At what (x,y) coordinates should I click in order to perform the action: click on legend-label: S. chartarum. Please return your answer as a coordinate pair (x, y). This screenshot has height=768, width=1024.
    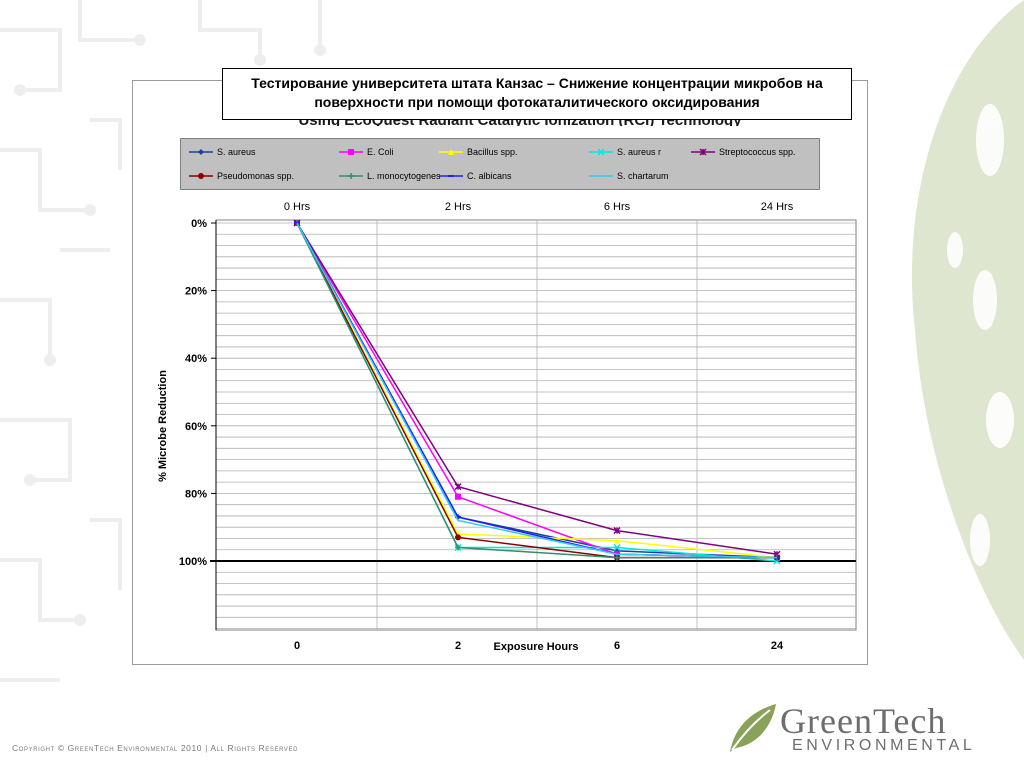
    Looking at the image, I should click on (643, 176).